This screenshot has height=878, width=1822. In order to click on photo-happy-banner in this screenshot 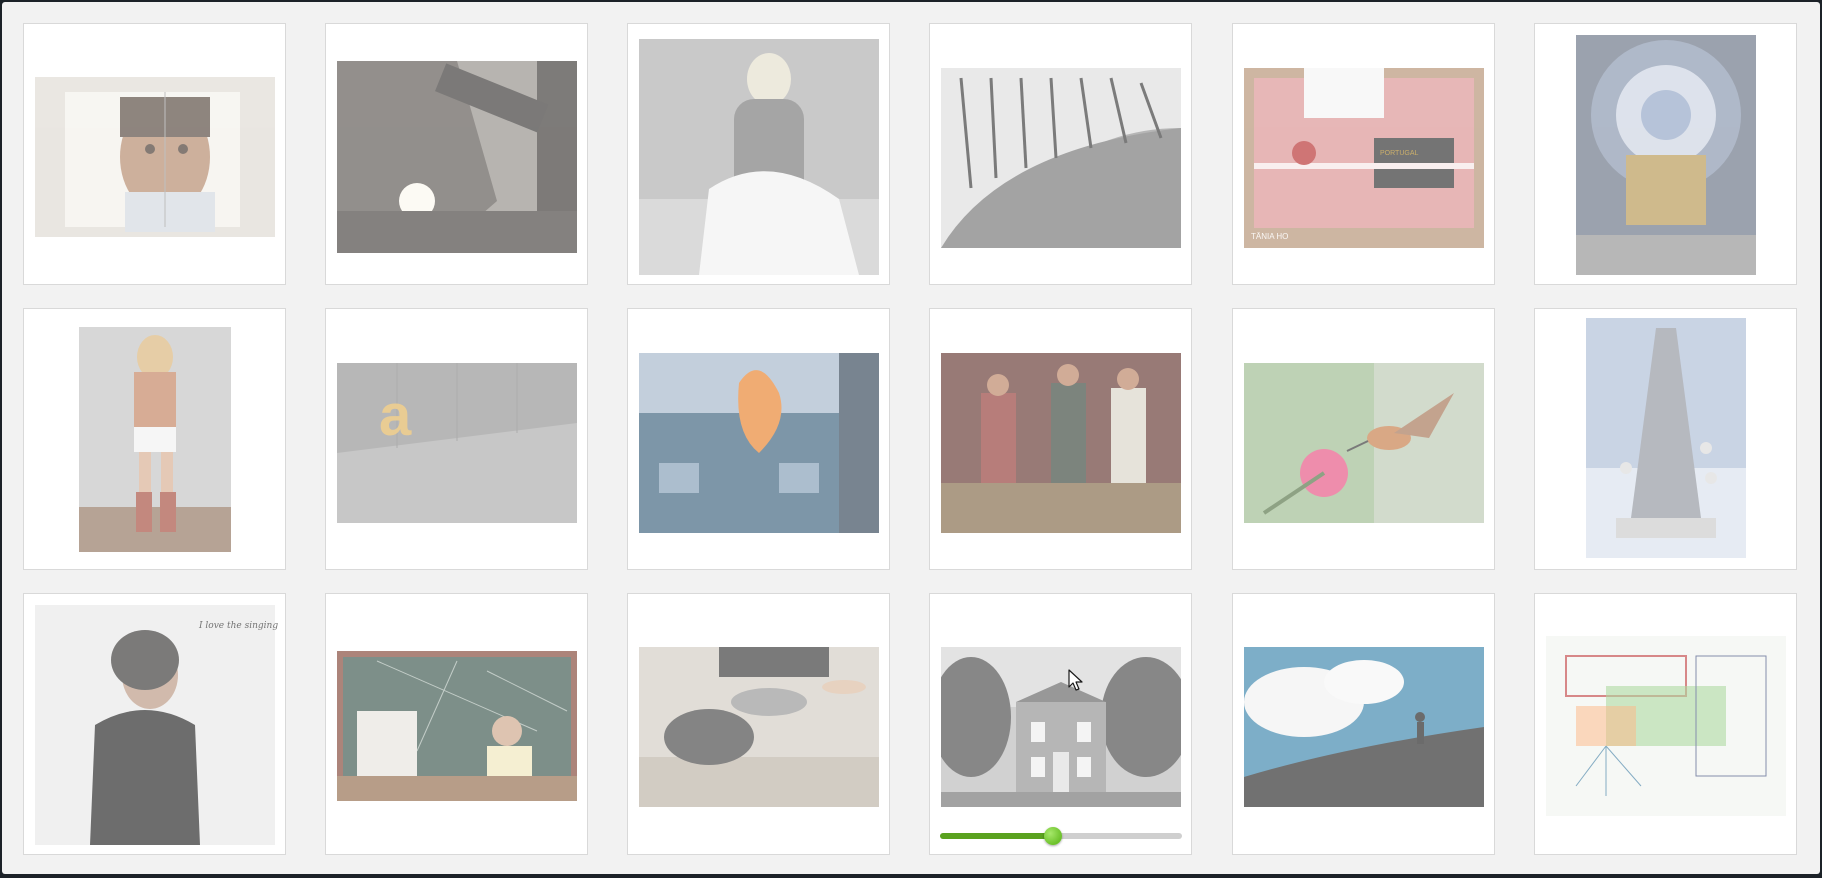, I will do `click(457, 157)`.